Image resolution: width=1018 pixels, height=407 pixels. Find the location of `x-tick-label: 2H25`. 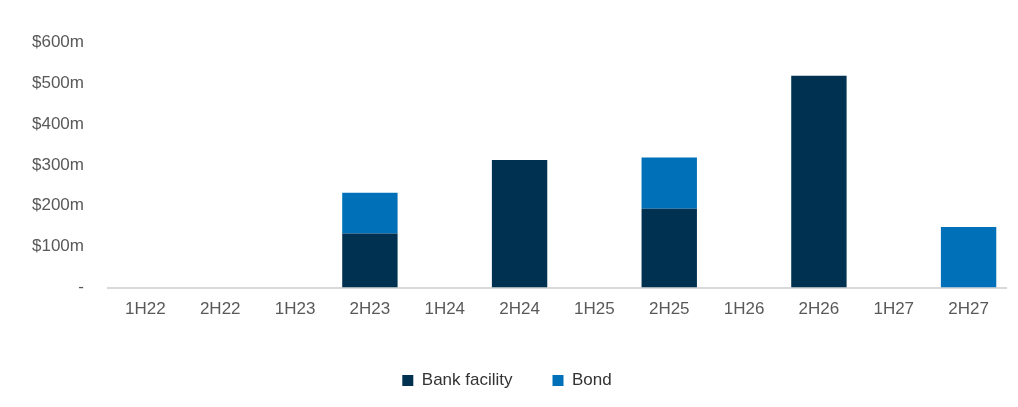

x-tick-label: 2H25 is located at coordinates (669, 309).